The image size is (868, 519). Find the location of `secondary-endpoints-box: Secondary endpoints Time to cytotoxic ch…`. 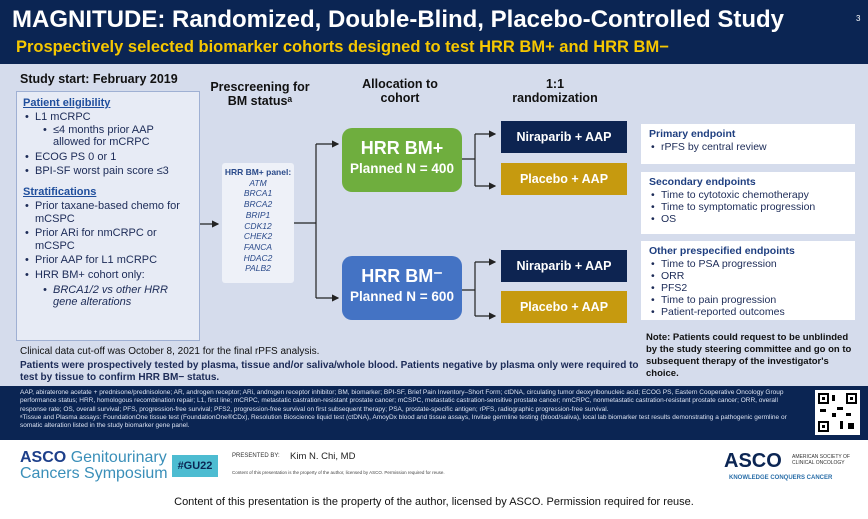

secondary-endpoints-box: Secondary endpoints Time to cytotoxic ch… is located at coordinates (748, 203).